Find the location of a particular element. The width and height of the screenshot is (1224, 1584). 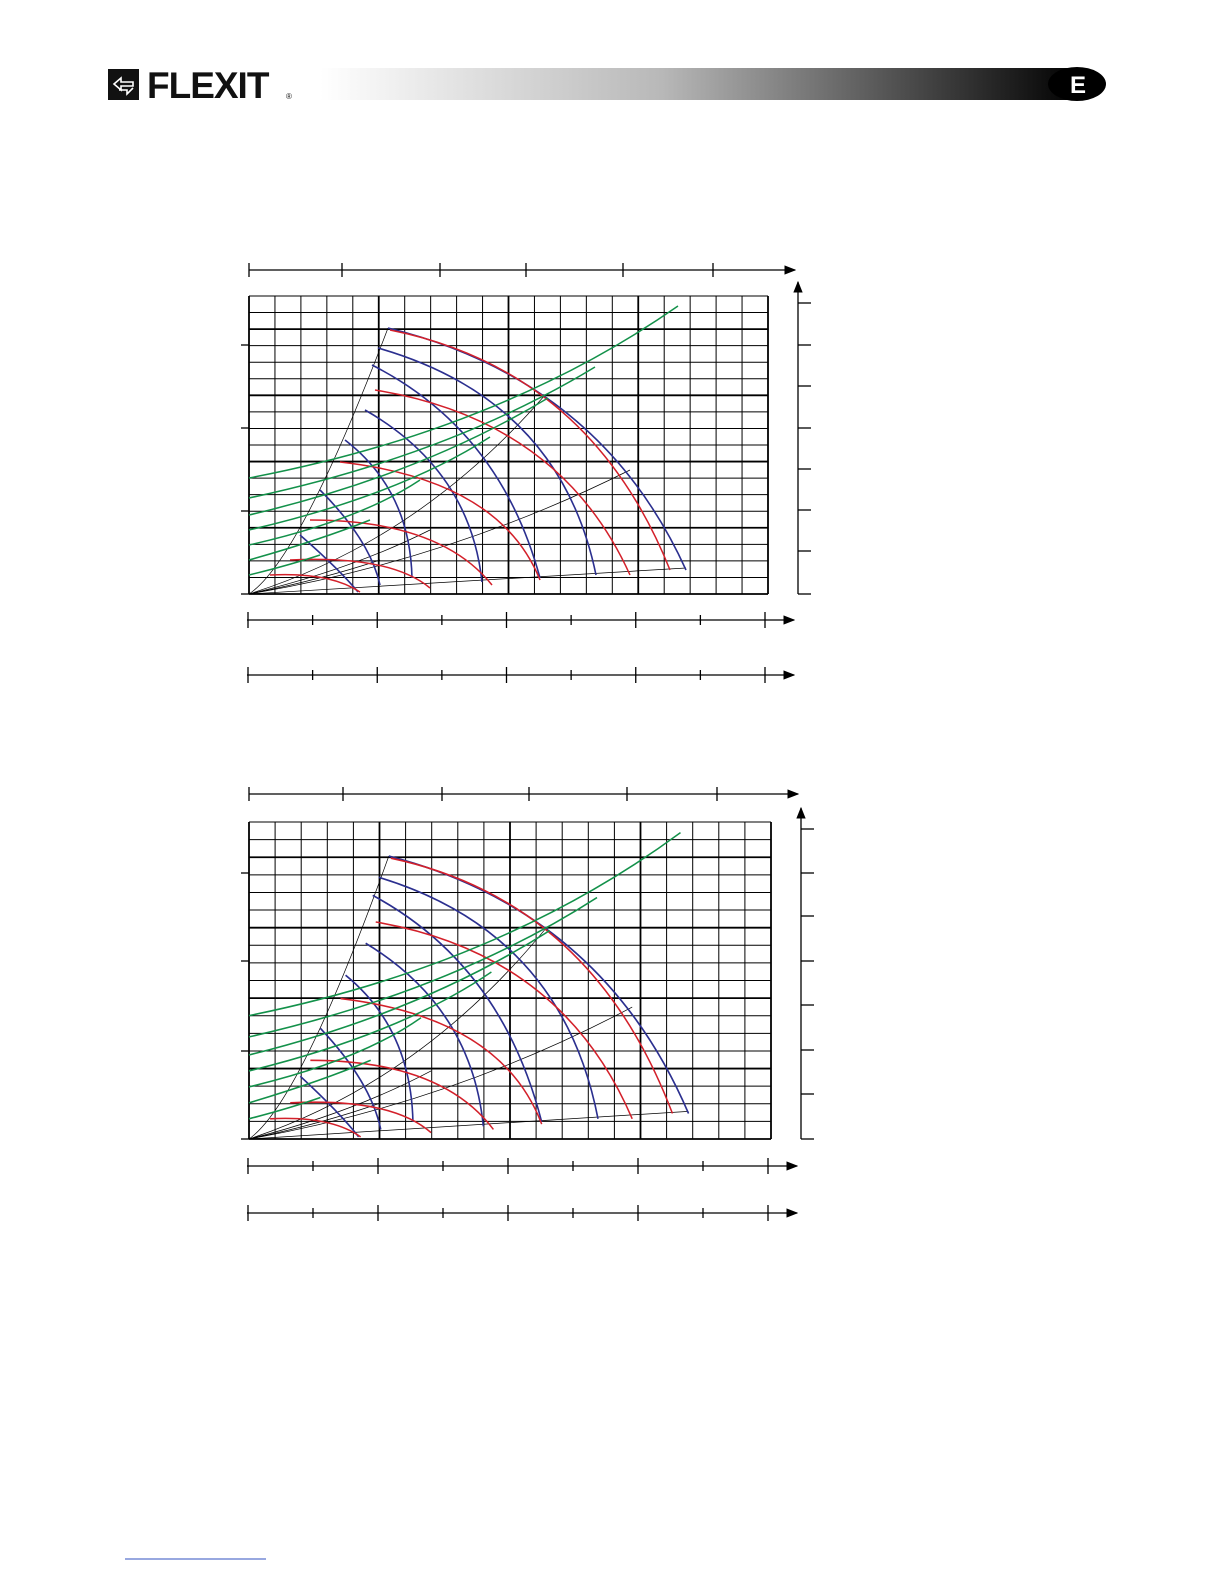

logo-text: FLEXIT is located at coordinates (208, 85).